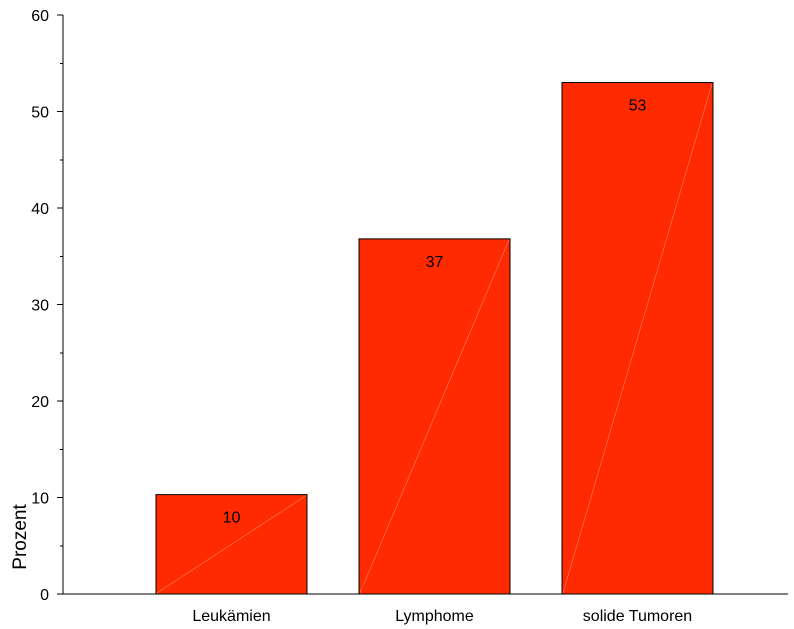 The width and height of the screenshot is (794, 629). I want to click on y-tick-label: 60, so click(40, 16).